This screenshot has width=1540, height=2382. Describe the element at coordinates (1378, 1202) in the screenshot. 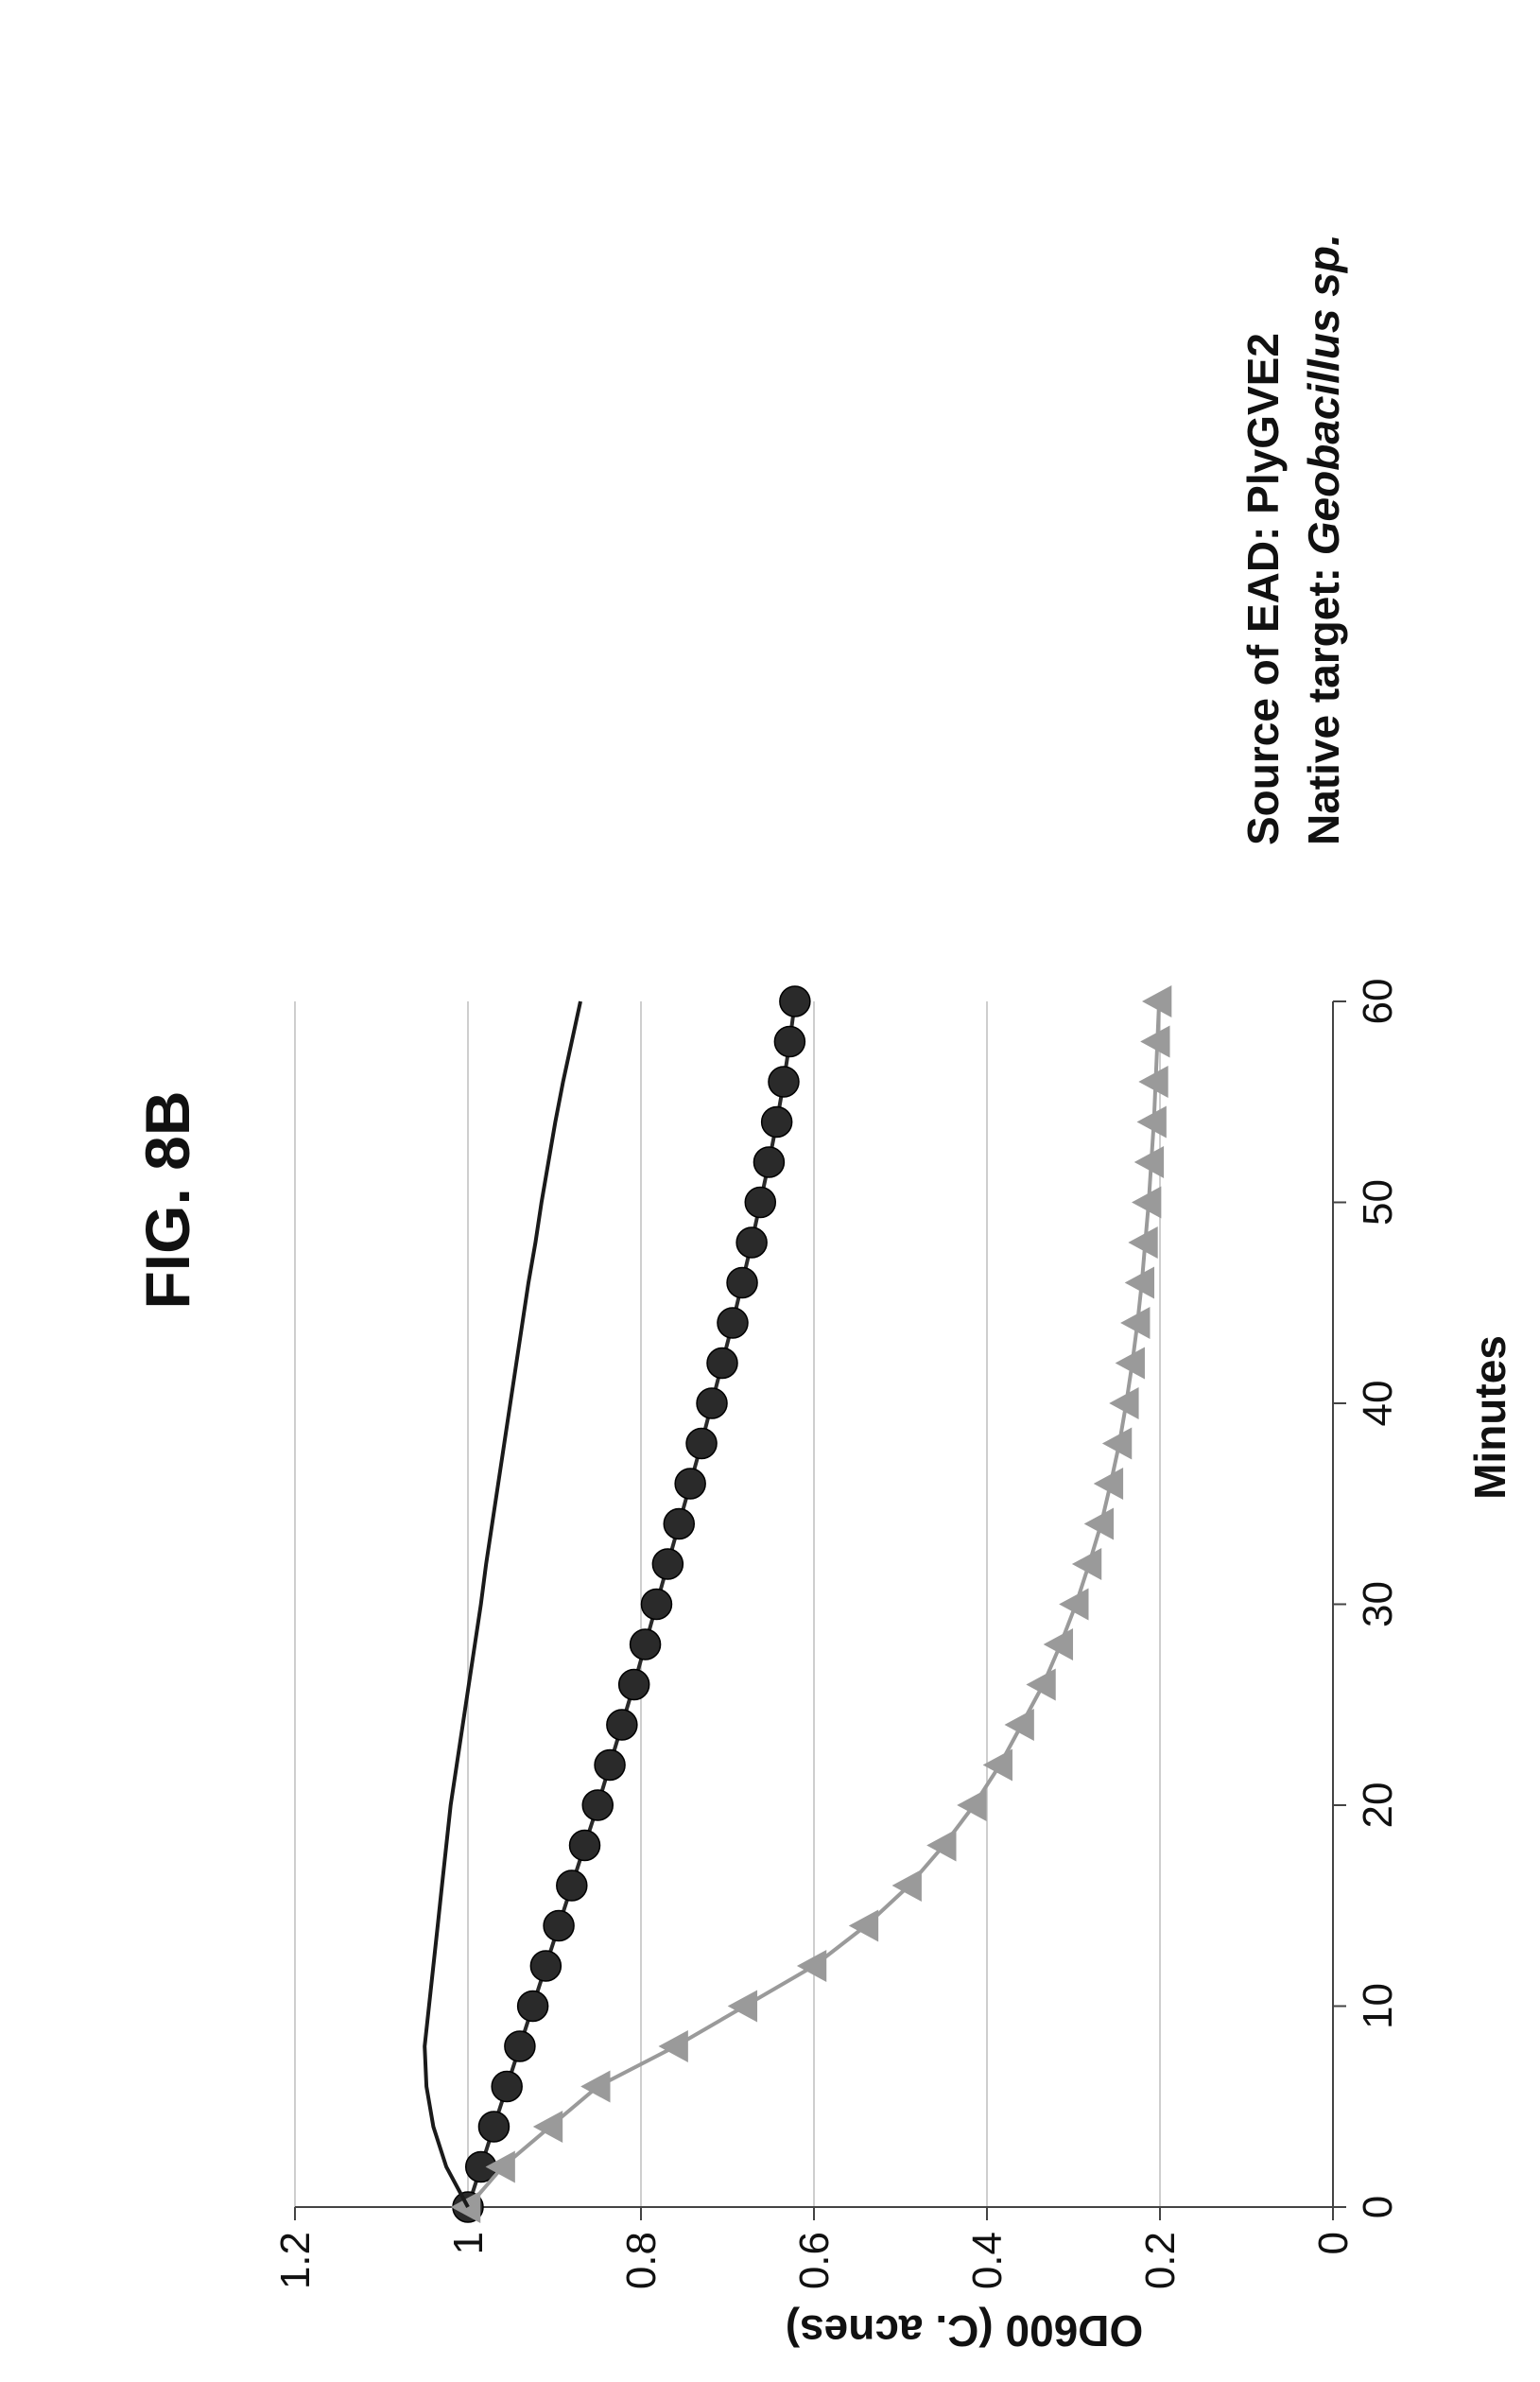

I see `x-tick-label: 50` at that location.